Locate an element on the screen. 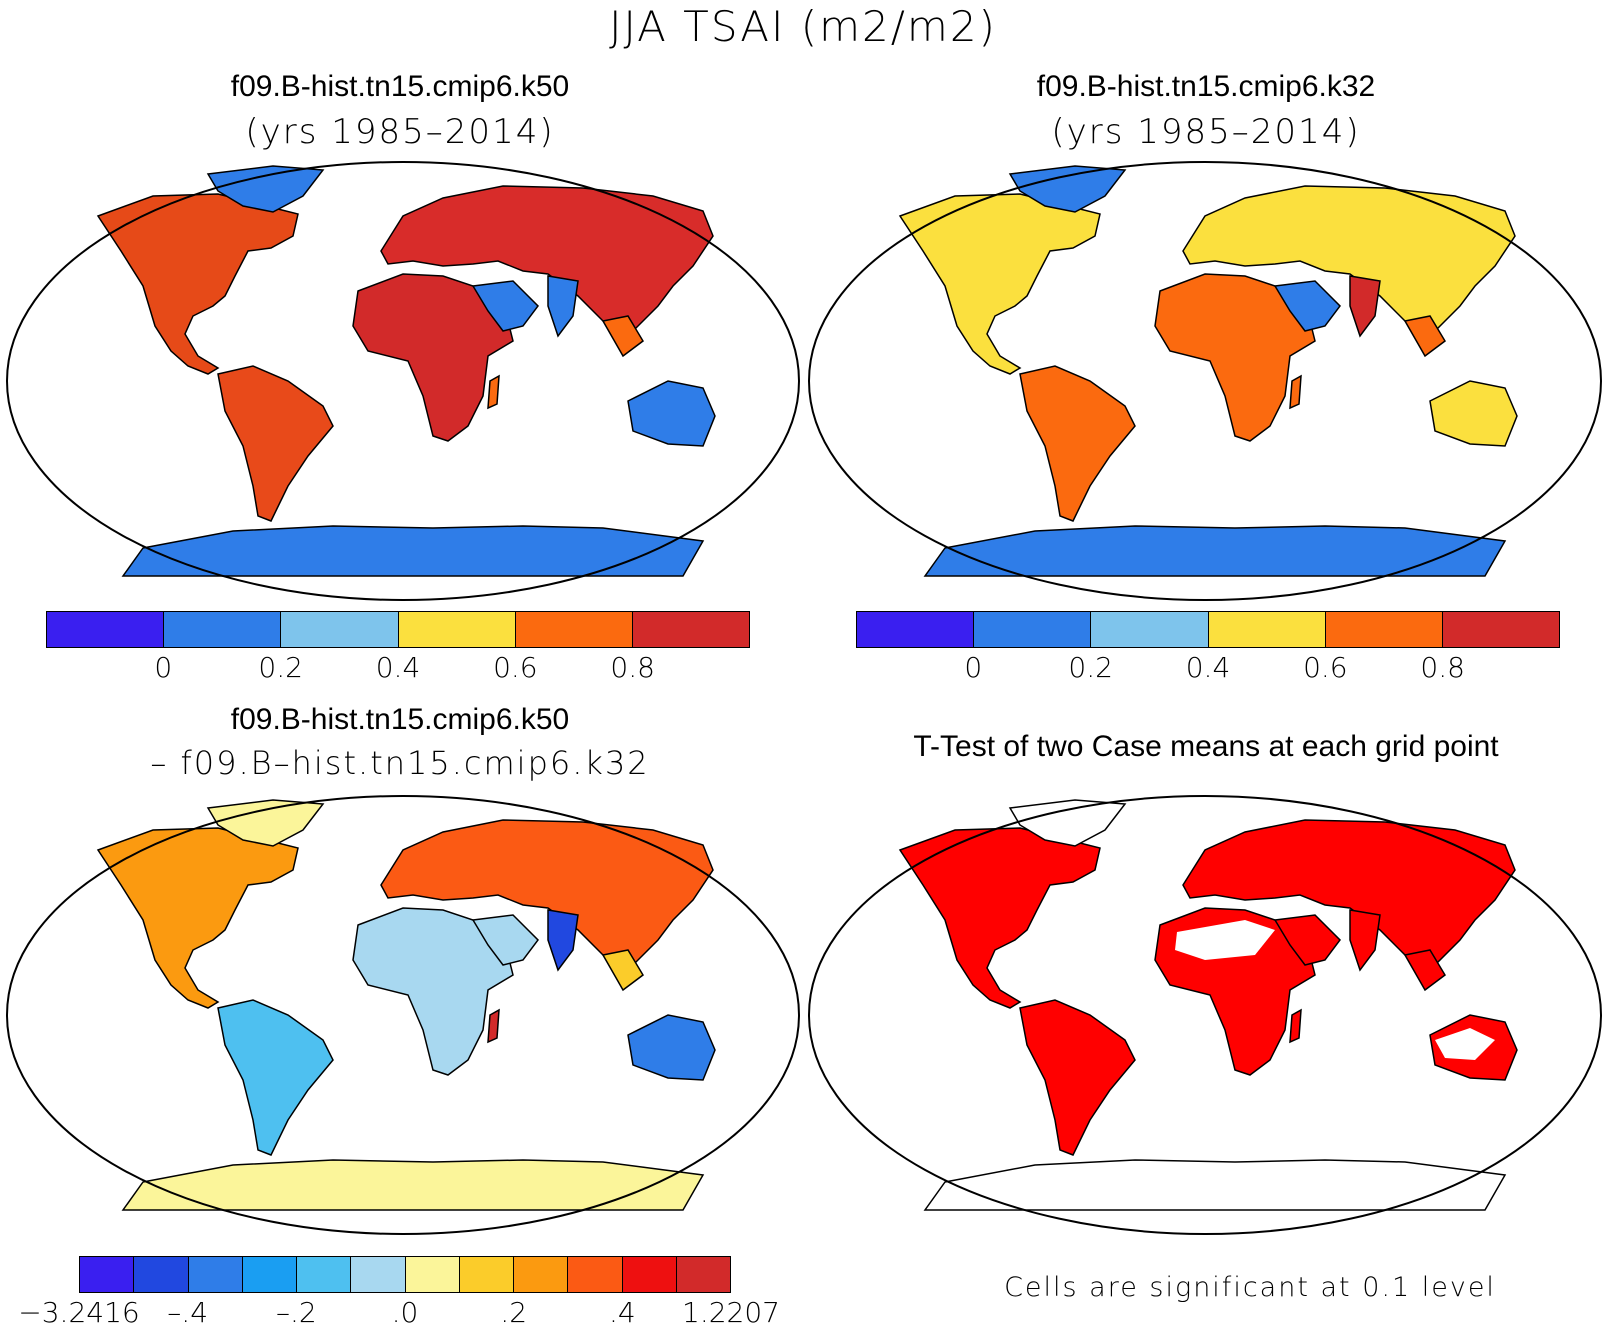 This screenshot has width=1606, height=1329. colorbar-tick-label: −3.2416 is located at coordinates (79, 1312).